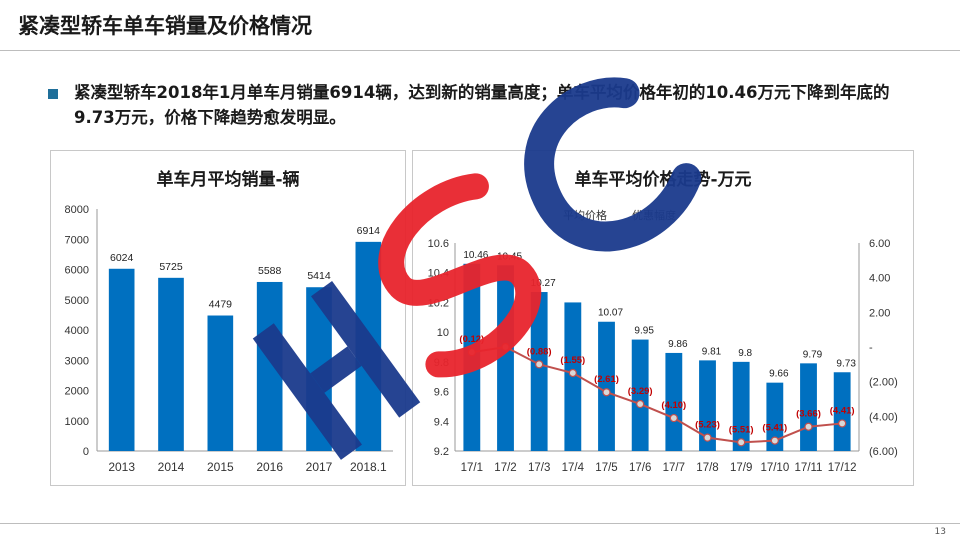  I want to click on y-tick-label: 6000, so click(77, 271).